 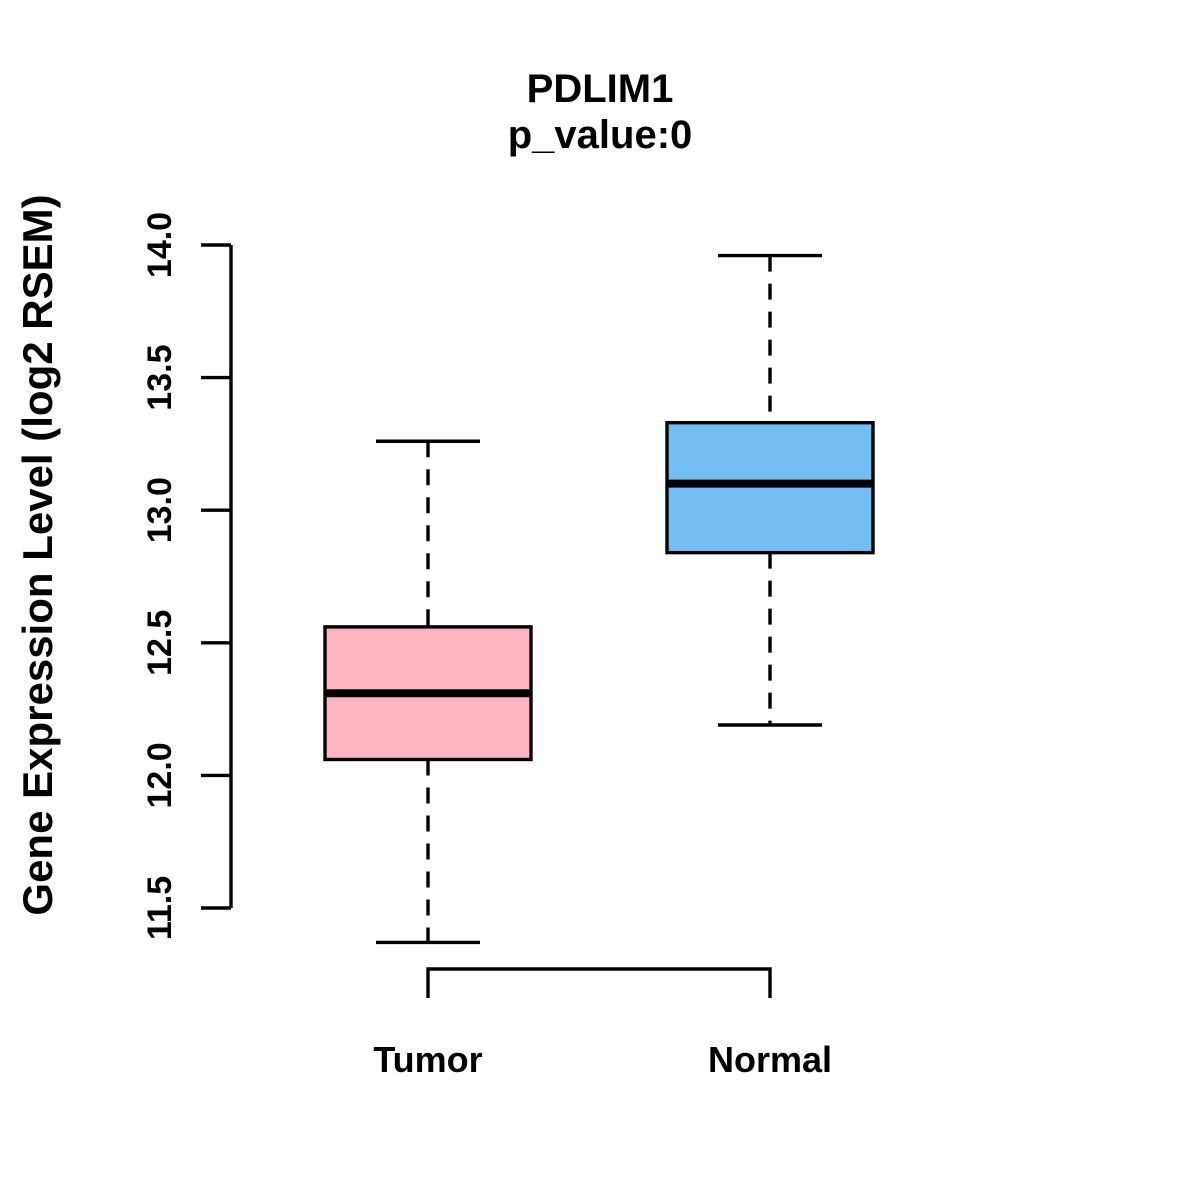 I want to click on y-tick-label: 12.5, so click(x=160, y=643).